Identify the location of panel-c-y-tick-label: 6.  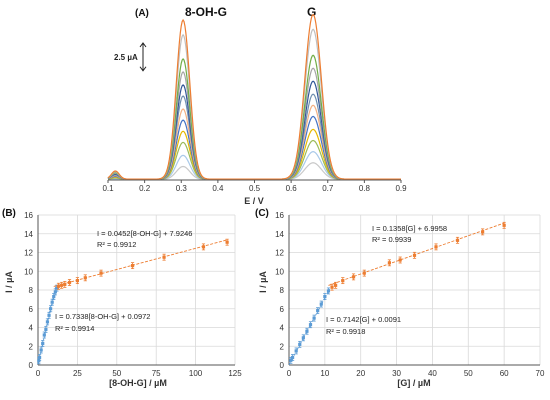
(282, 309).